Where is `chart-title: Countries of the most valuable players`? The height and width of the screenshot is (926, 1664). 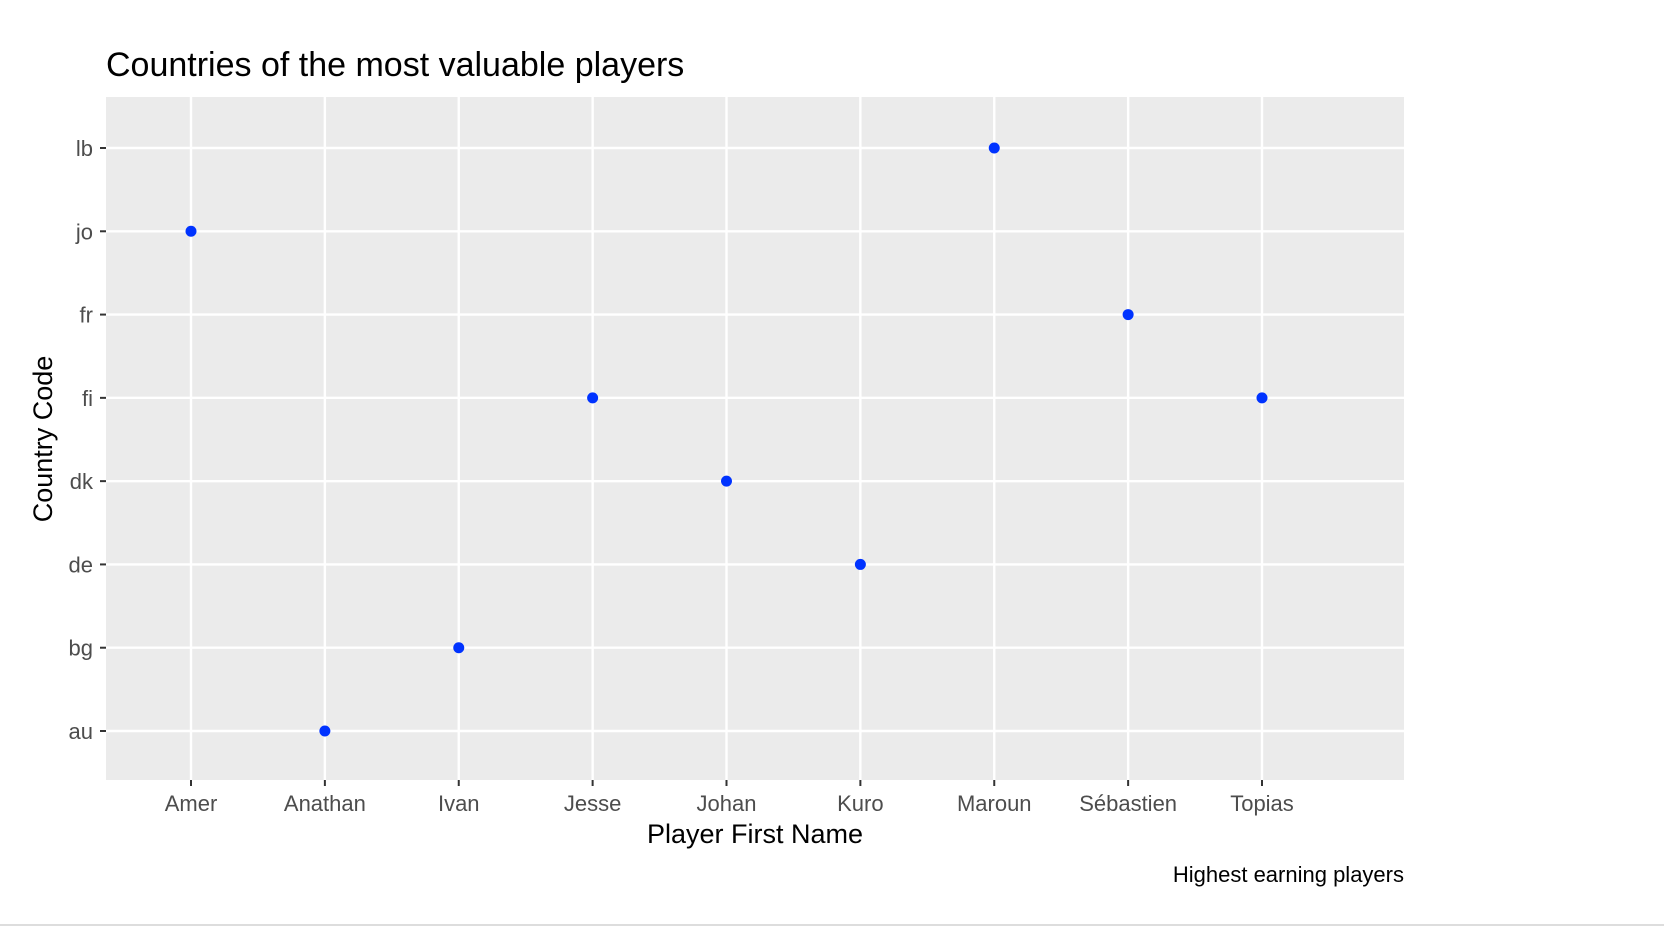
chart-title: Countries of the most valuable players is located at coordinates (395, 65).